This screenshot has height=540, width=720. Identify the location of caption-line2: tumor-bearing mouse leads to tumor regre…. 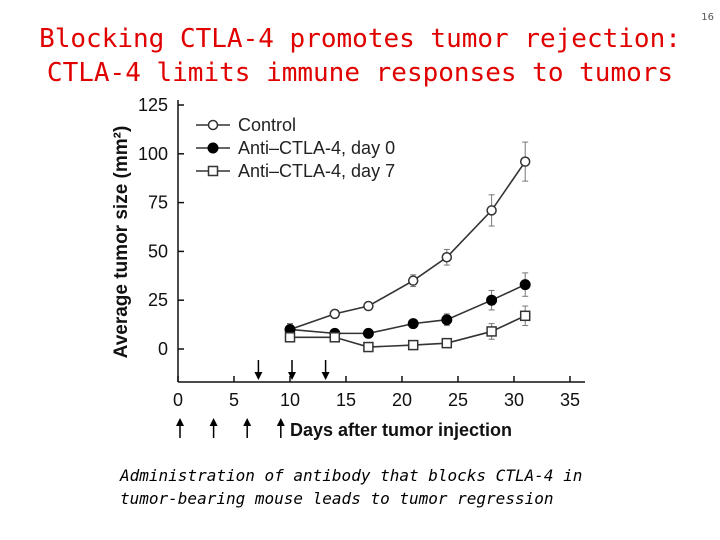
(337, 498).